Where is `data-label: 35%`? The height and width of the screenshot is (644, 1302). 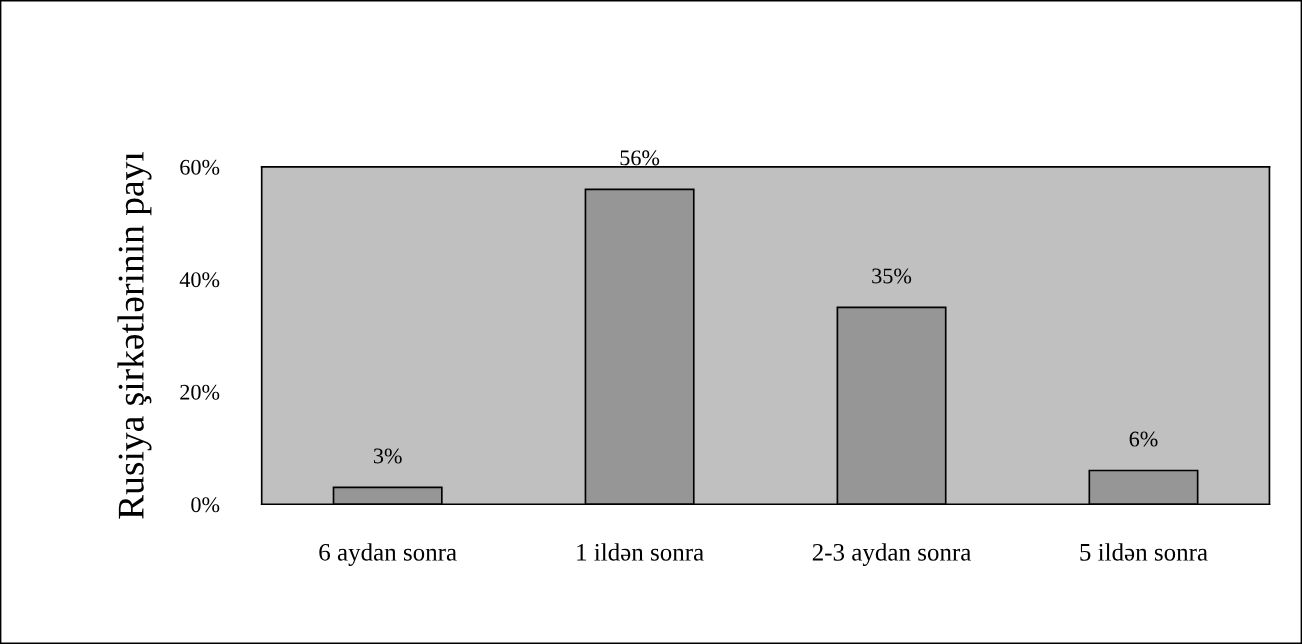 data-label: 35% is located at coordinates (892, 276).